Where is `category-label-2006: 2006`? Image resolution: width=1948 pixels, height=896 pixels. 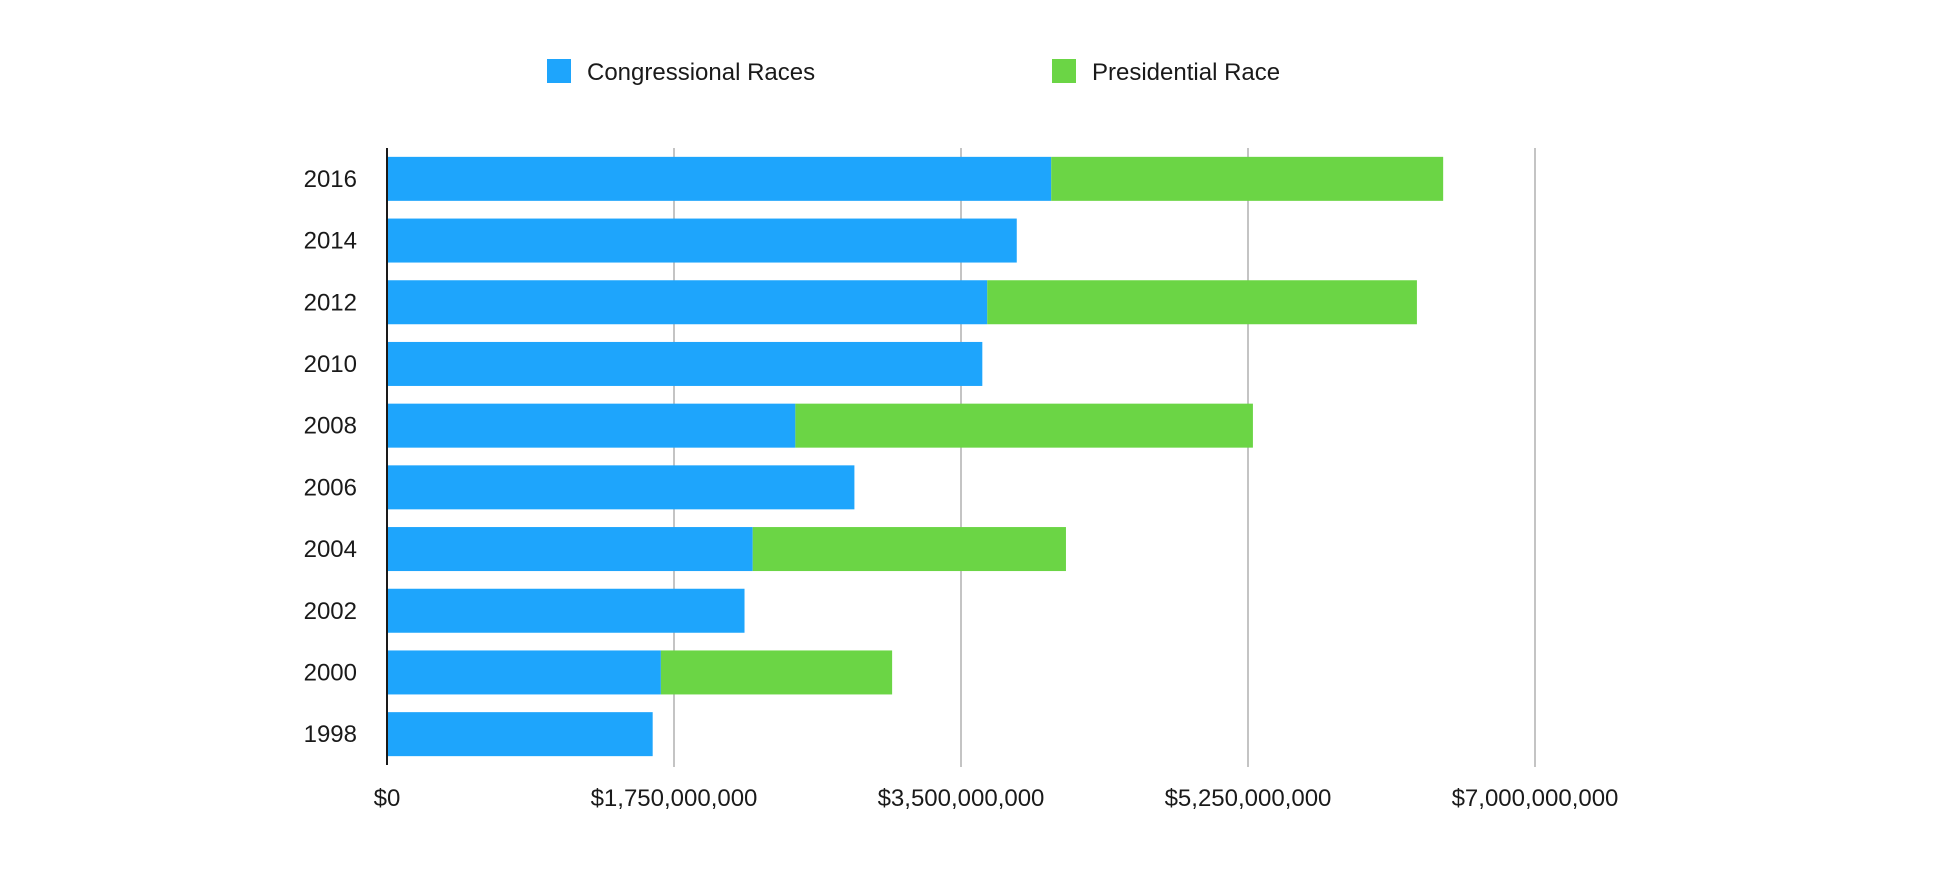
category-label-2006: 2006 is located at coordinates (330, 487).